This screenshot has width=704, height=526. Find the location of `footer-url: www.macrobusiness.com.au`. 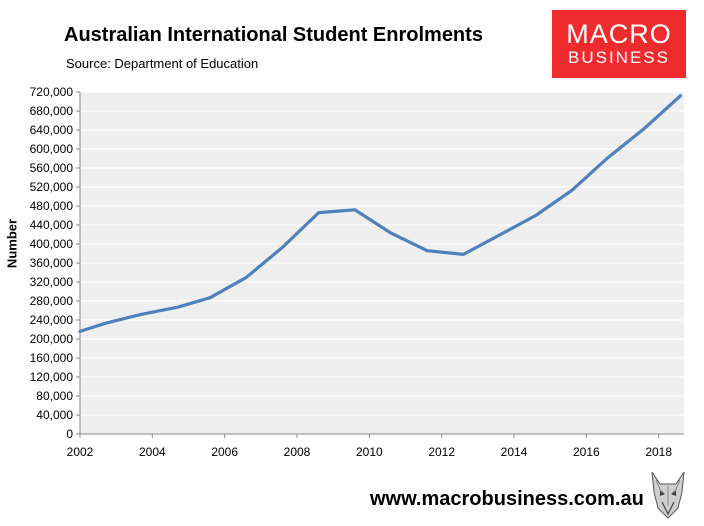

footer-url: www.macrobusiness.com.au is located at coordinates (507, 499).